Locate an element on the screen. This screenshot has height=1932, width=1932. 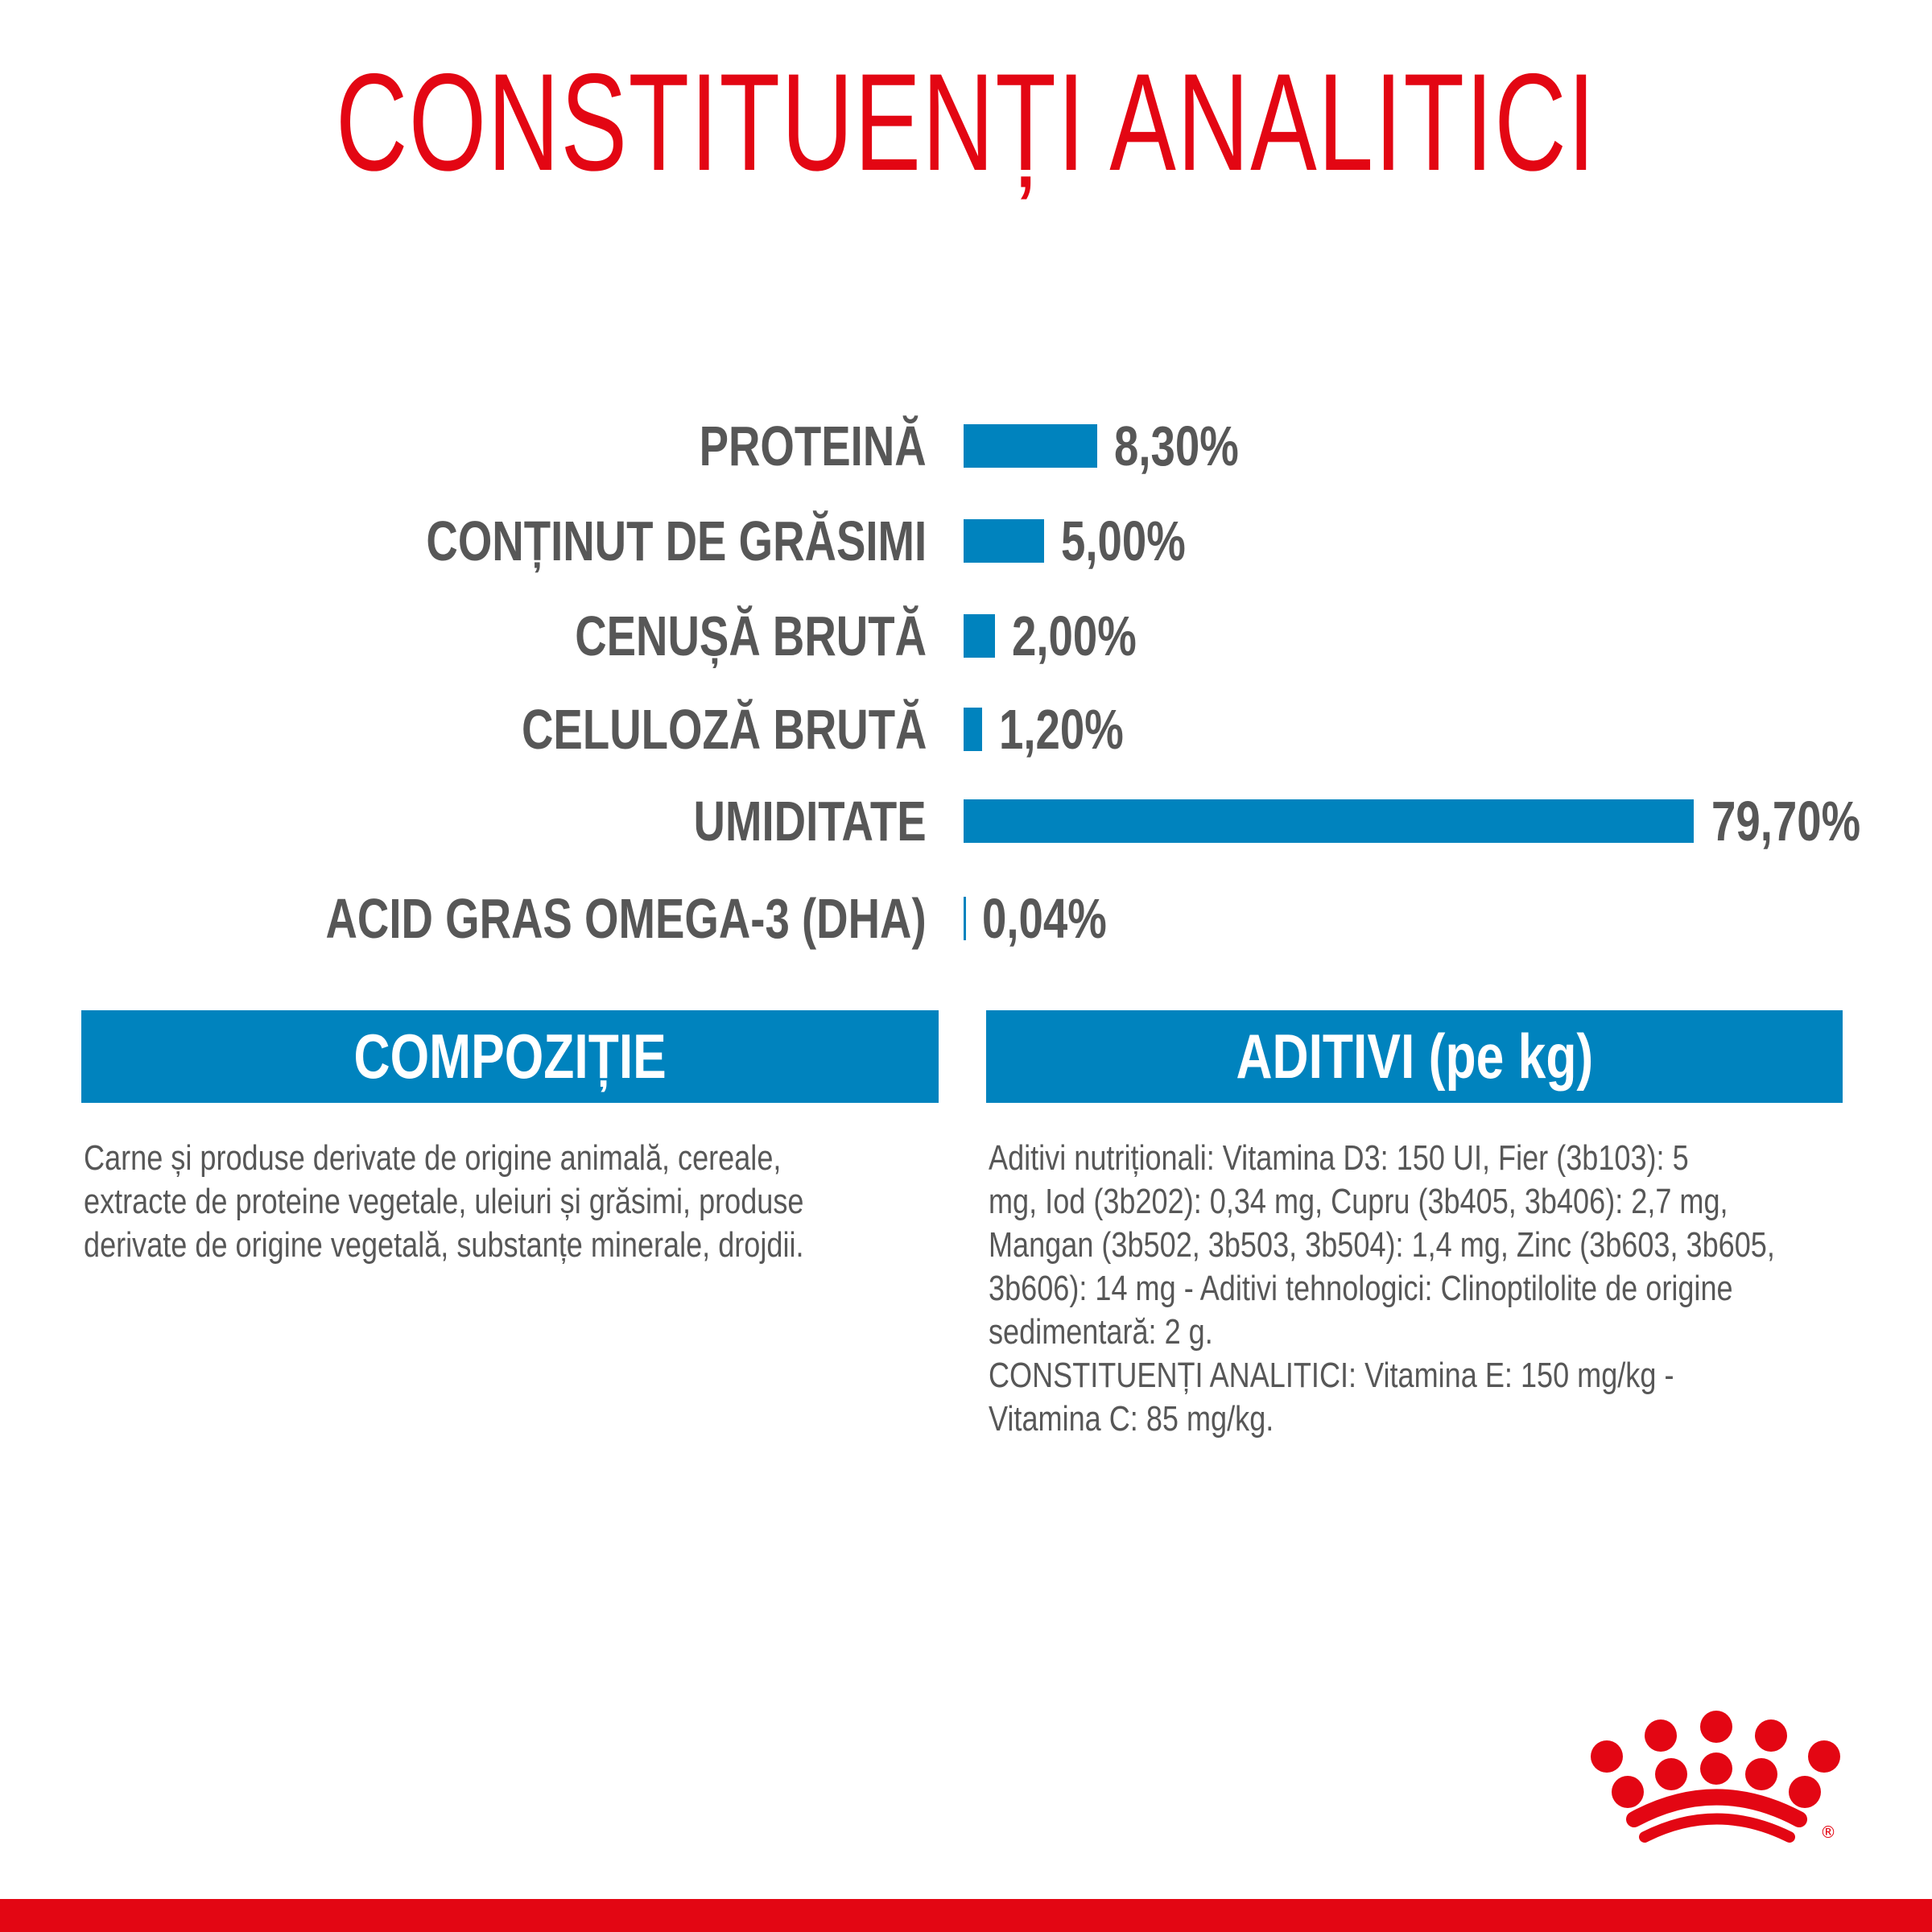
bar-protein is located at coordinates (1030, 446).